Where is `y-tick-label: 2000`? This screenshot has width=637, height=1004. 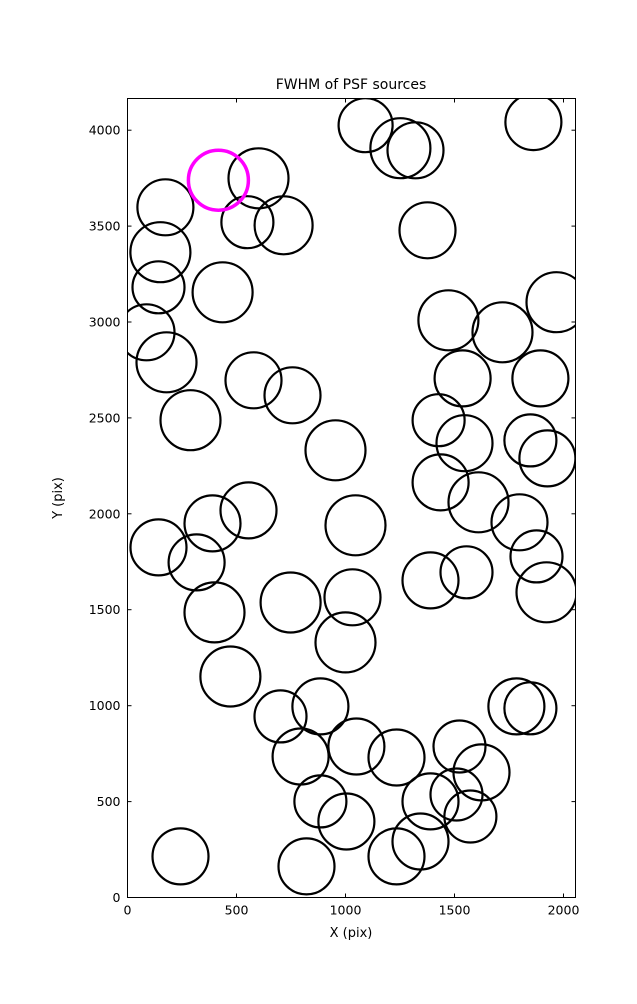 y-tick-label: 2000 is located at coordinates (105, 513).